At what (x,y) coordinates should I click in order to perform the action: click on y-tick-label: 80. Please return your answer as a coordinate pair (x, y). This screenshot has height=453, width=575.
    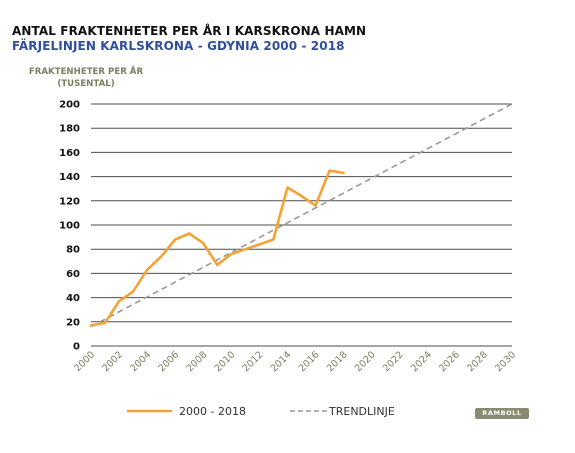
    Looking at the image, I should click on (73, 250).